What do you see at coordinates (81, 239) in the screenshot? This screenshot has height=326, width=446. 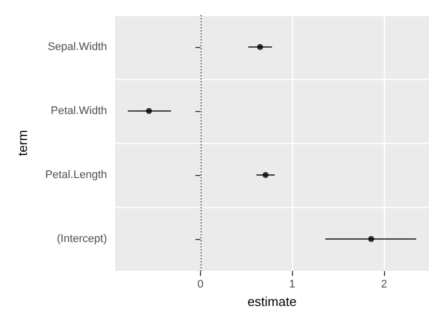 I see `y-tick-label: (Intercept)` at bounding box center [81, 239].